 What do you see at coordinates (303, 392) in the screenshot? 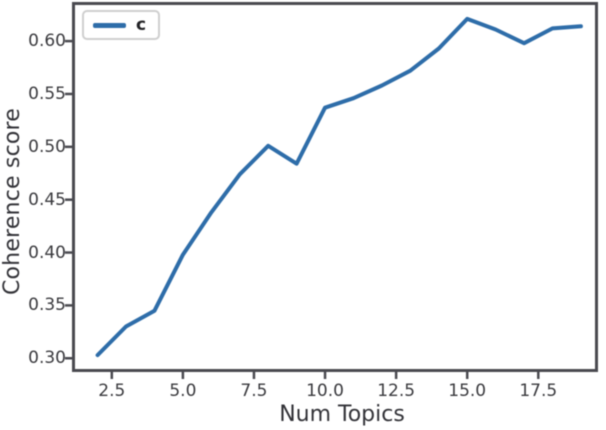
I see `x-tick-labels: 2.5 5.0 7.5 10.0 12.5 15.0 17.5` at bounding box center [303, 392].